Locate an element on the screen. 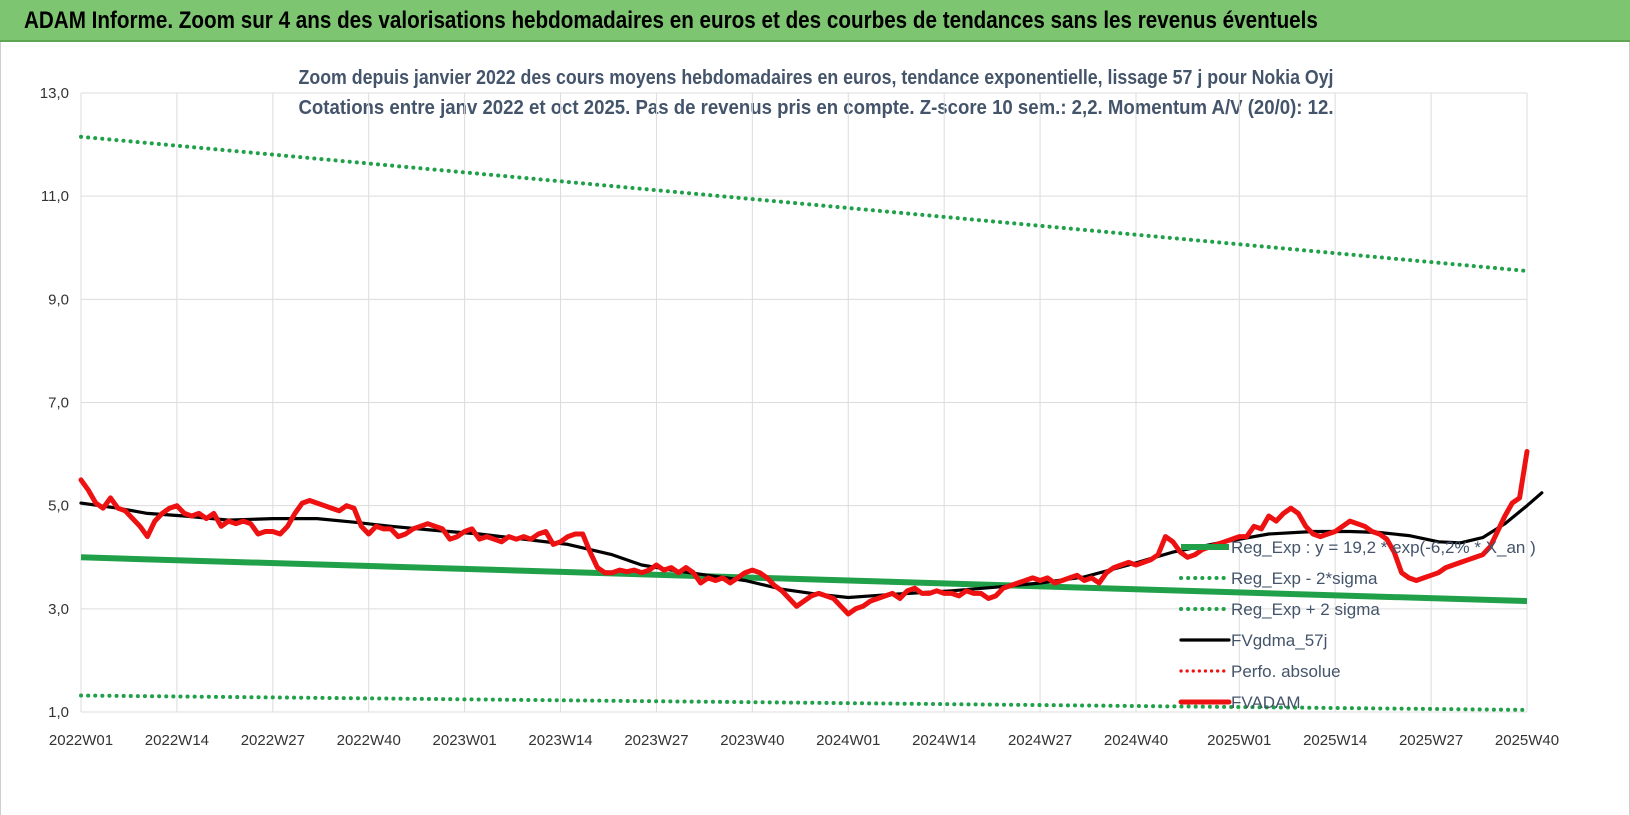 The image size is (1630, 815). y-tick-label: 3,0 is located at coordinates (58, 609).